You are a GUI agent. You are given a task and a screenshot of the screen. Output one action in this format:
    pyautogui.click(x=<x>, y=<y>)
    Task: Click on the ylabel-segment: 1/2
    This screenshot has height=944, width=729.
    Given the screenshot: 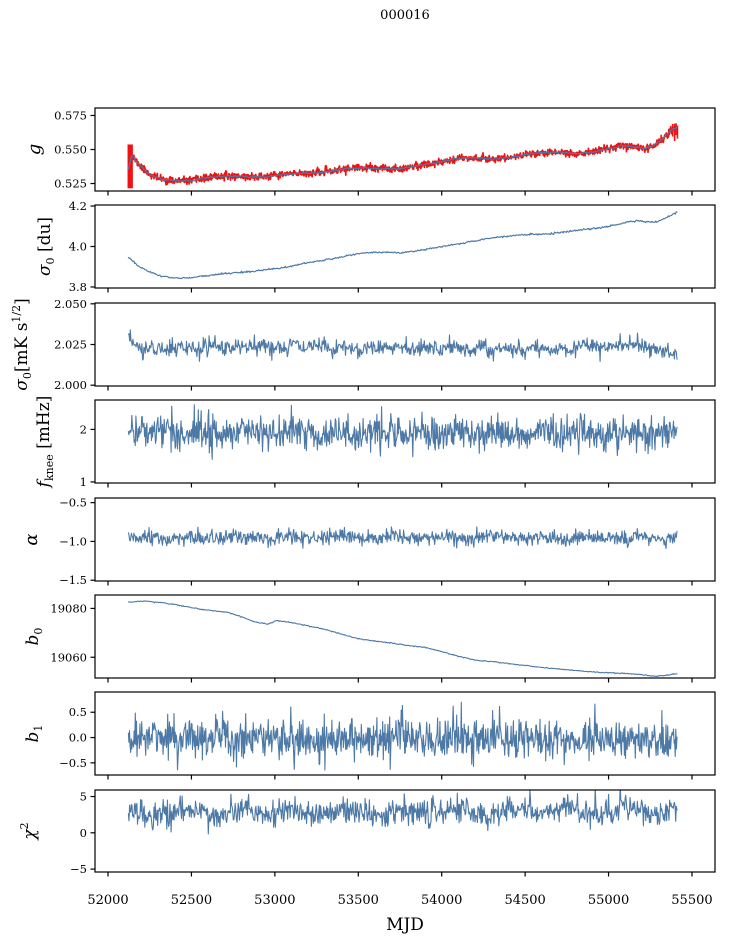 What is the action you would take?
    pyautogui.click(x=16, y=314)
    